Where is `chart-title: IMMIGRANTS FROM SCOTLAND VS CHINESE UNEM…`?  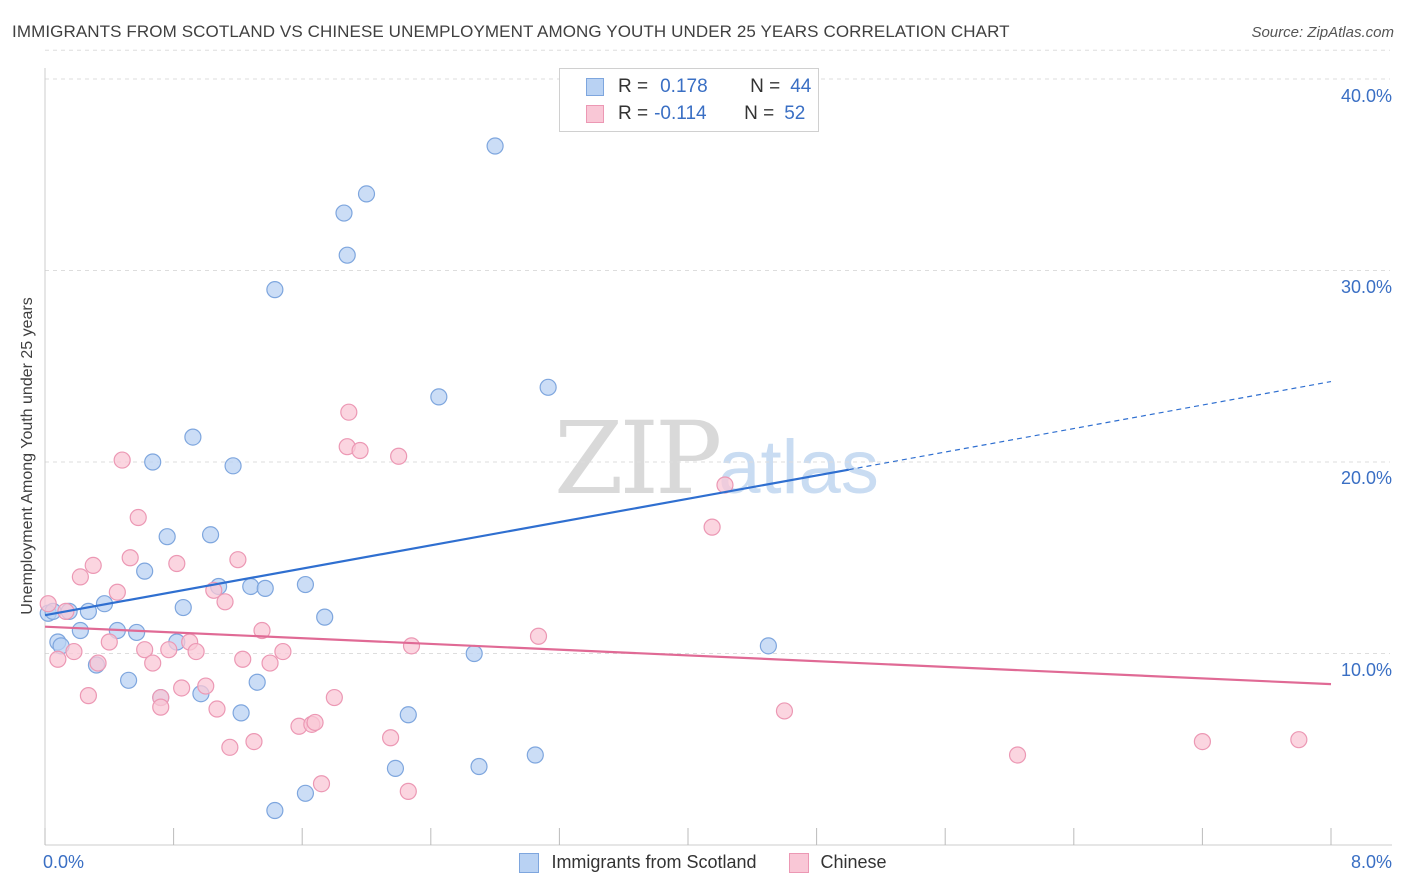 chart-title: IMMIGRANTS FROM SCOTLAND VS CHINESE UNEM… is located at coordinates (511, 31).